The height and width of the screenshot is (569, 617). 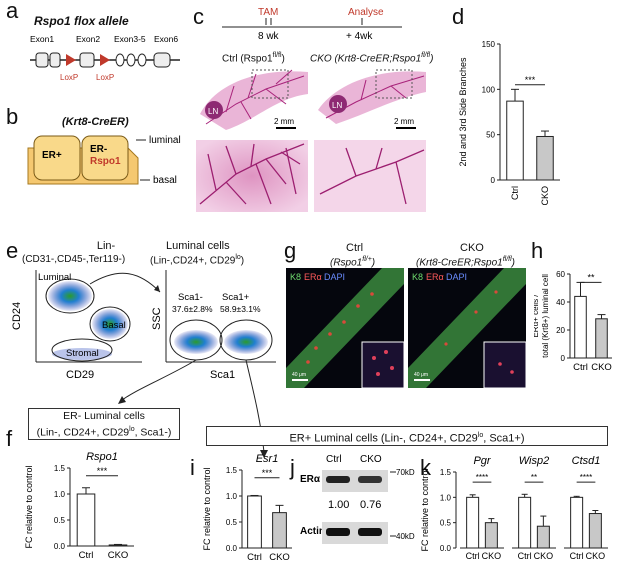 I want to click on bar-pgr-ctrl, so click(x=473, y=522).